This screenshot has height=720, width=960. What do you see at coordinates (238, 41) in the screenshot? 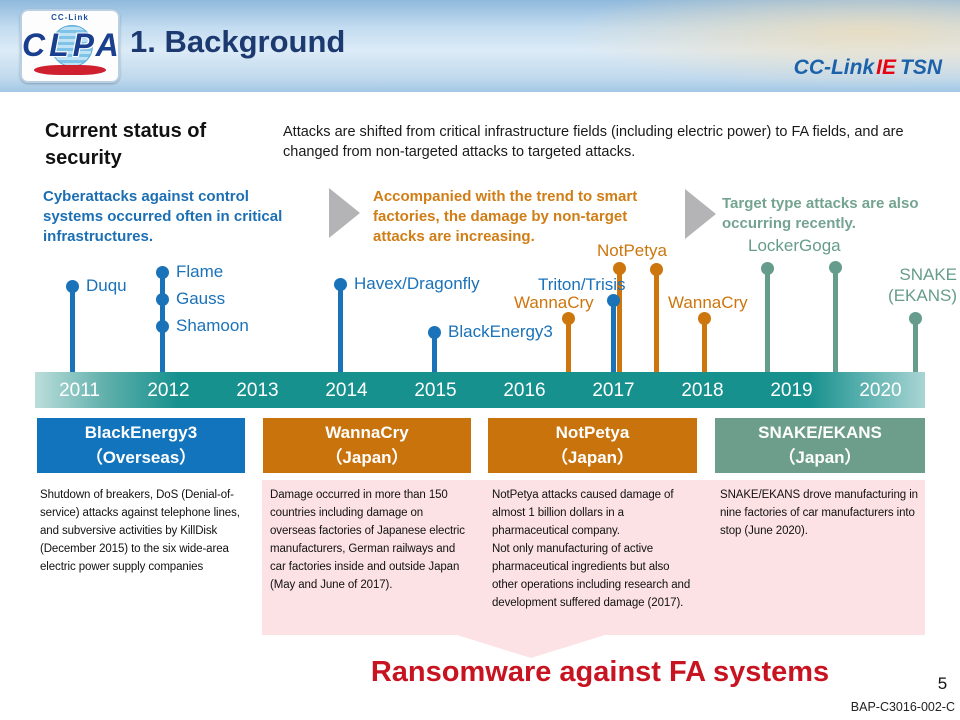
I see `page-title: 1. Background` at bounding box center [238, 41].